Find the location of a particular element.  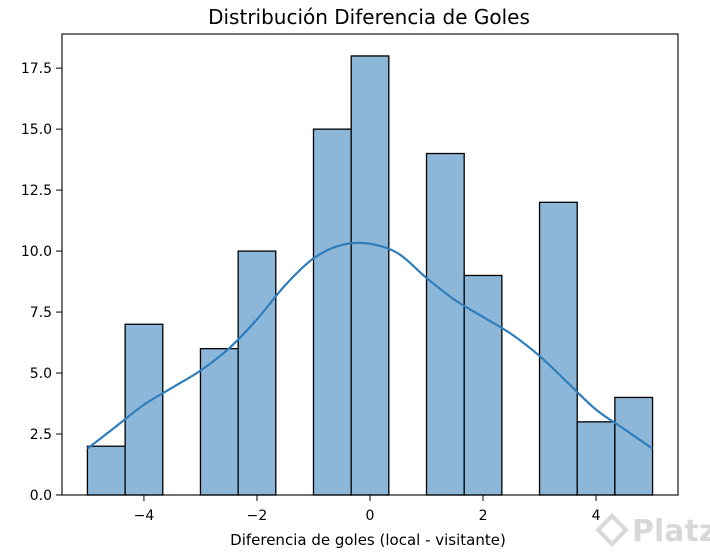

y-axis-ticks: 0.0 2.5 5.0 7.5 10.0 12.5 15.0 17.5 is located at coordinates (41, 282).